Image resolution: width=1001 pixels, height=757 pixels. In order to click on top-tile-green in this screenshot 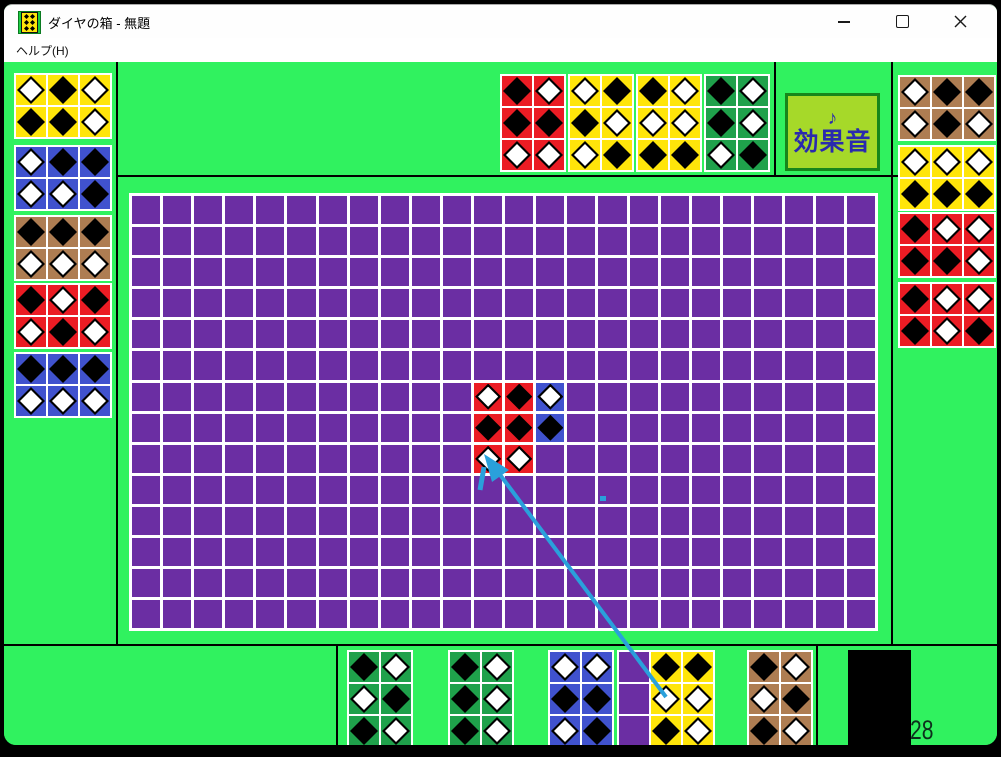, I will do `click(737, 123)`.